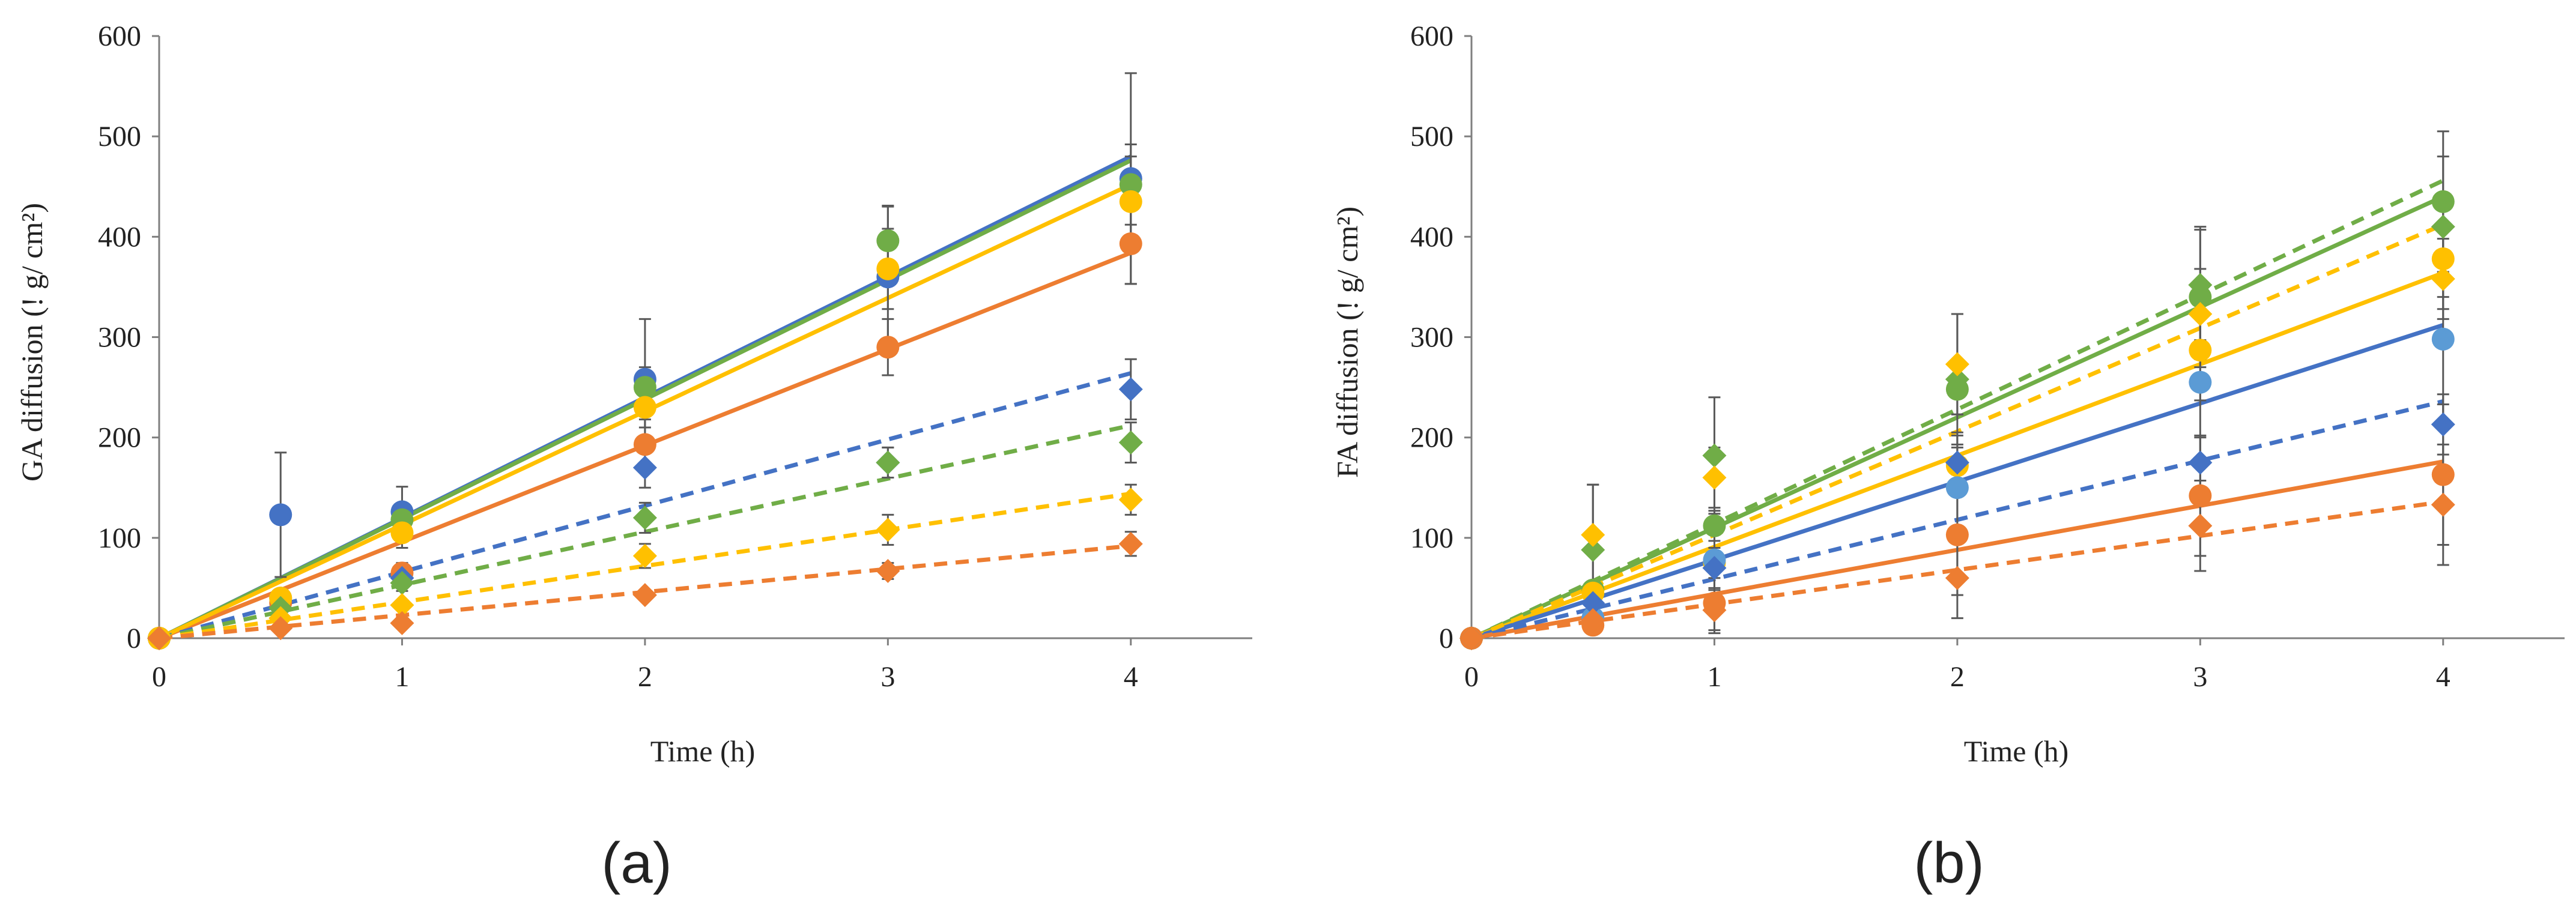 The height and width of the screenshot is (921, 2576). Describe the element at coordinates (32, 342) in the screenshot. I see `y-axis-title: GA diffusion (! g/ cm²)` at that location.